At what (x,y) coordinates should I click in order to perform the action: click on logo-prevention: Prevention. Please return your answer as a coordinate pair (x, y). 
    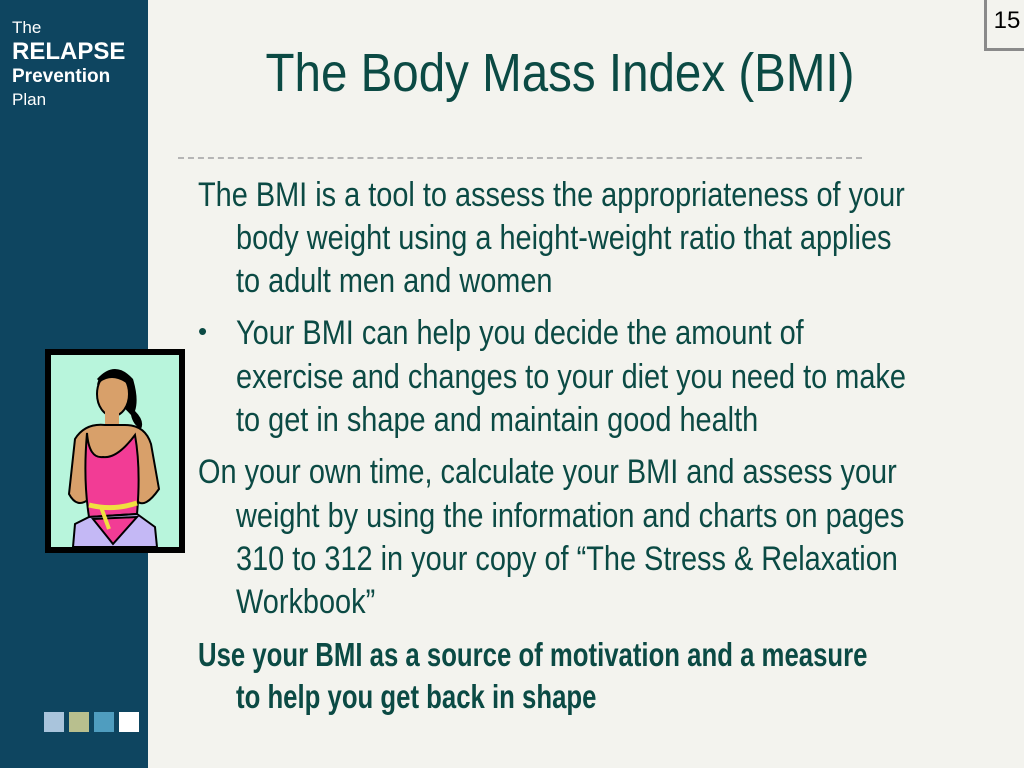
    Looking at the image, I should click on (61, 76).